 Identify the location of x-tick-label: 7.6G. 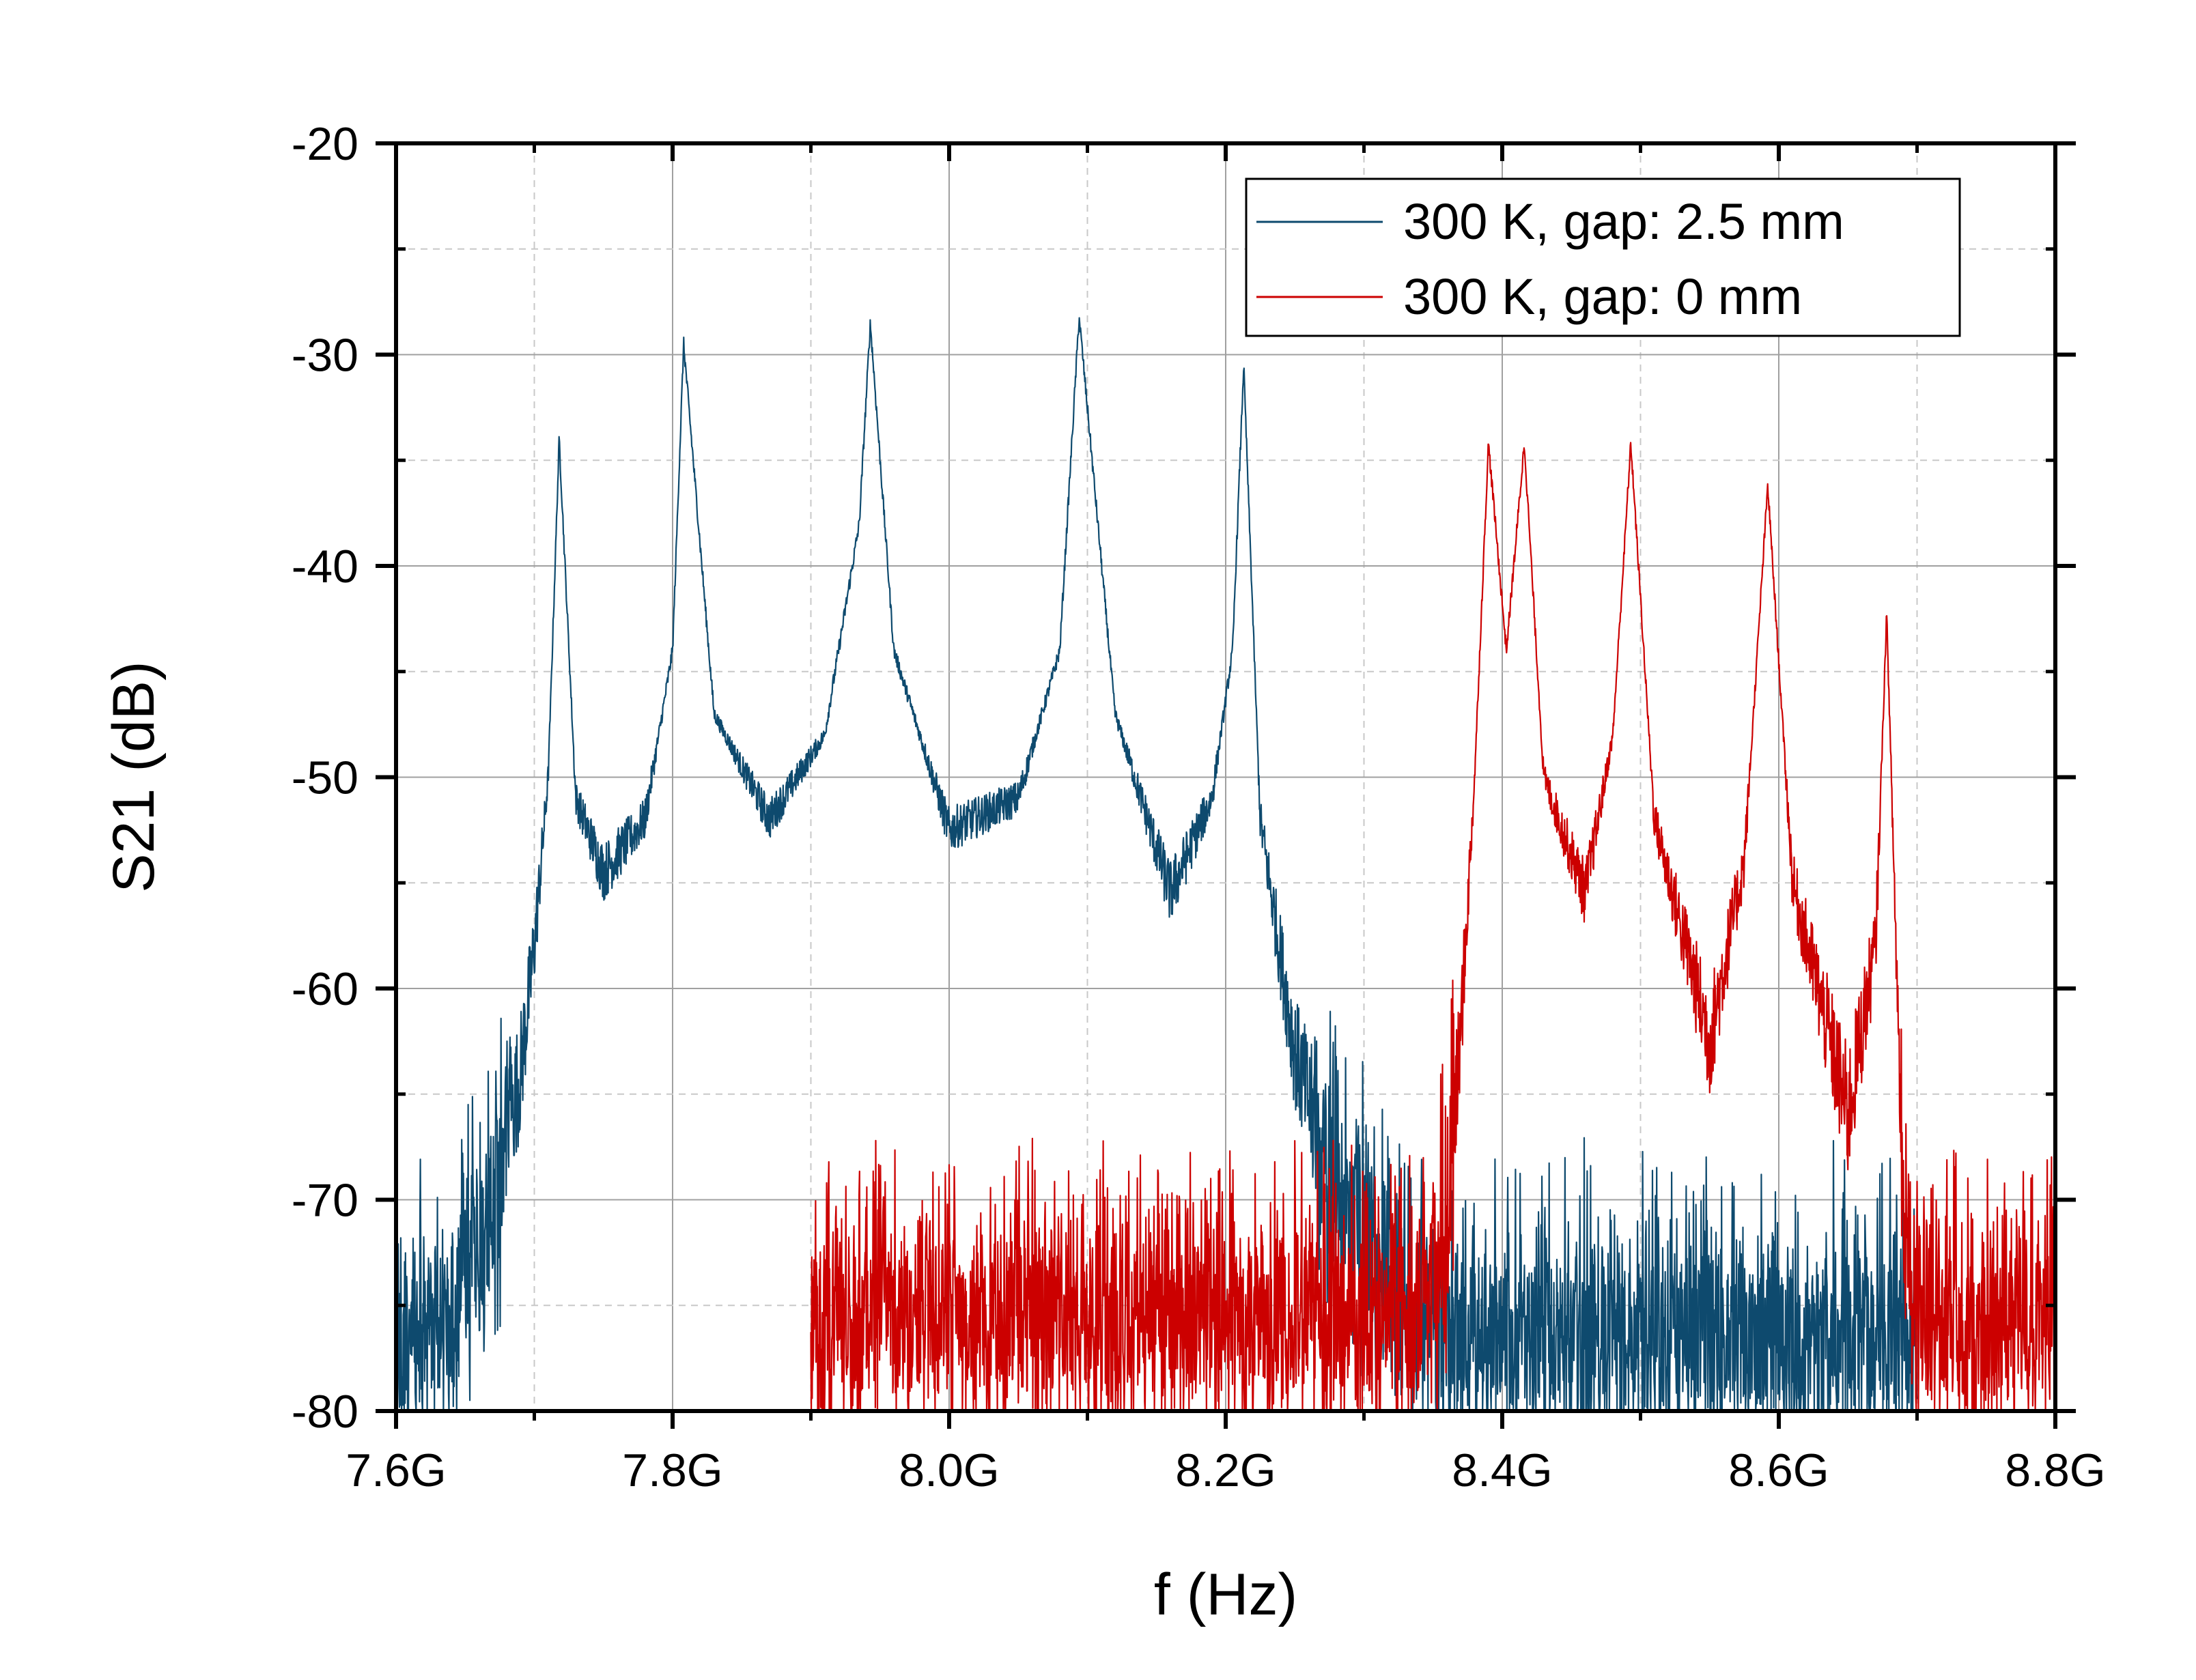
(396, 1470).